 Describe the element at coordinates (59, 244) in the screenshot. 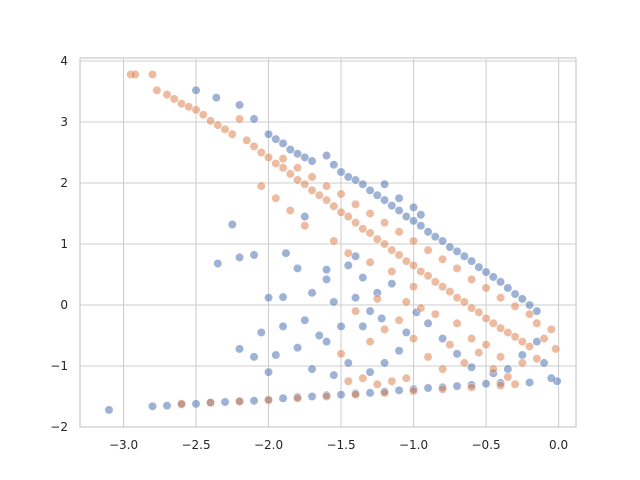

I see `y-tick-labels: −2 −1 0 1 2 3 4` at that location.